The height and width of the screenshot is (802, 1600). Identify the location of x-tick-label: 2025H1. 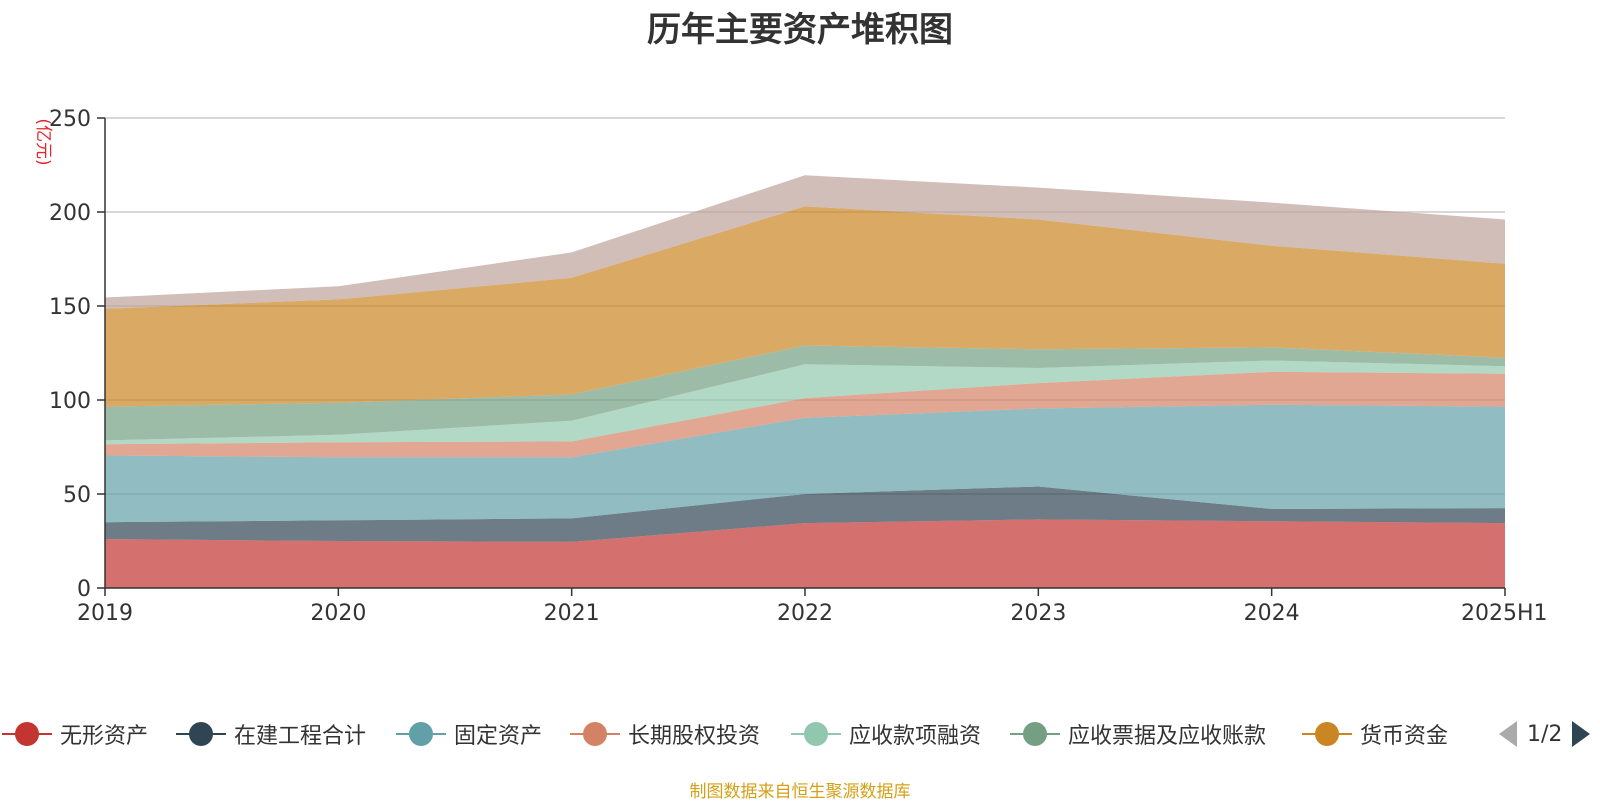
(1504, 613).